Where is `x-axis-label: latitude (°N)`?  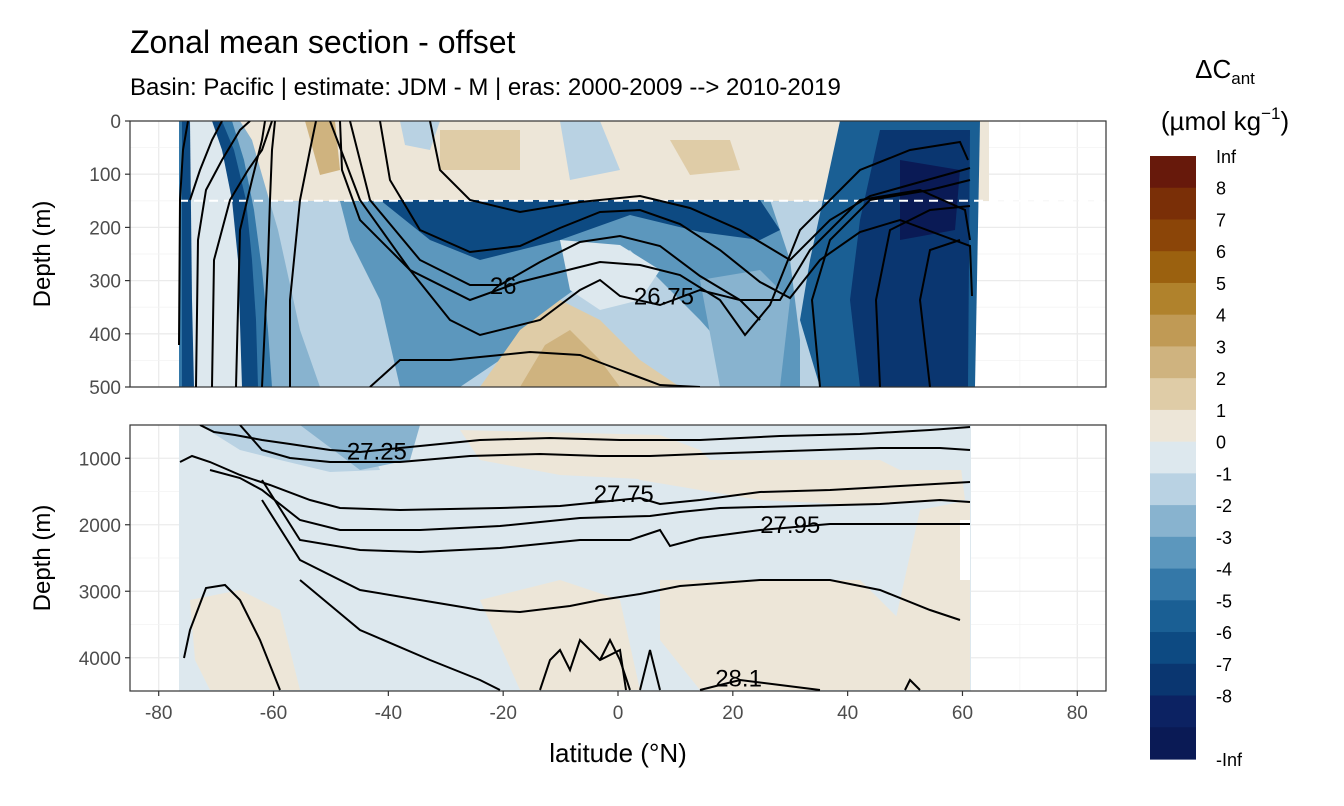
x-axis-label: latitude (°N) is located at coordinates (618, 753).